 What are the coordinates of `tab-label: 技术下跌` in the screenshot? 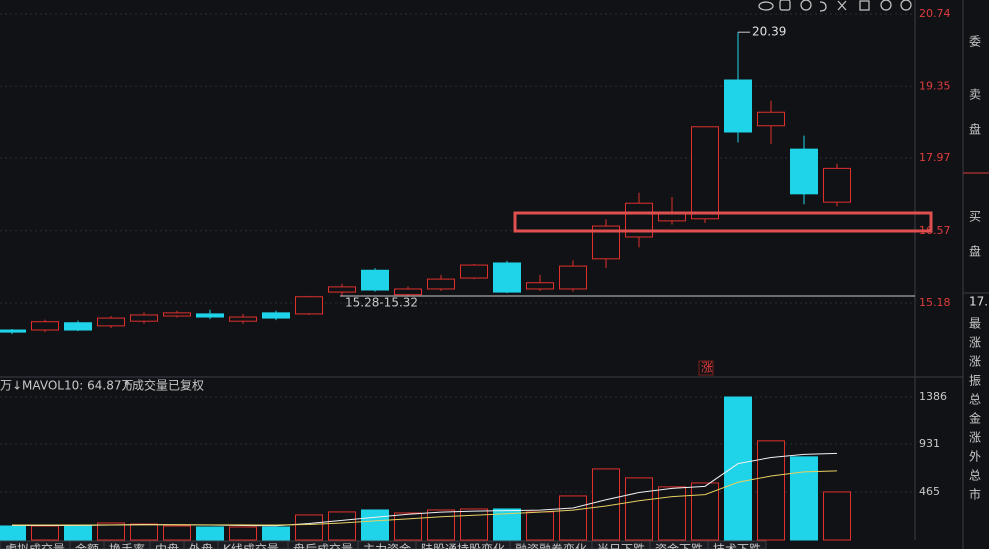 It's located at (737, 545).